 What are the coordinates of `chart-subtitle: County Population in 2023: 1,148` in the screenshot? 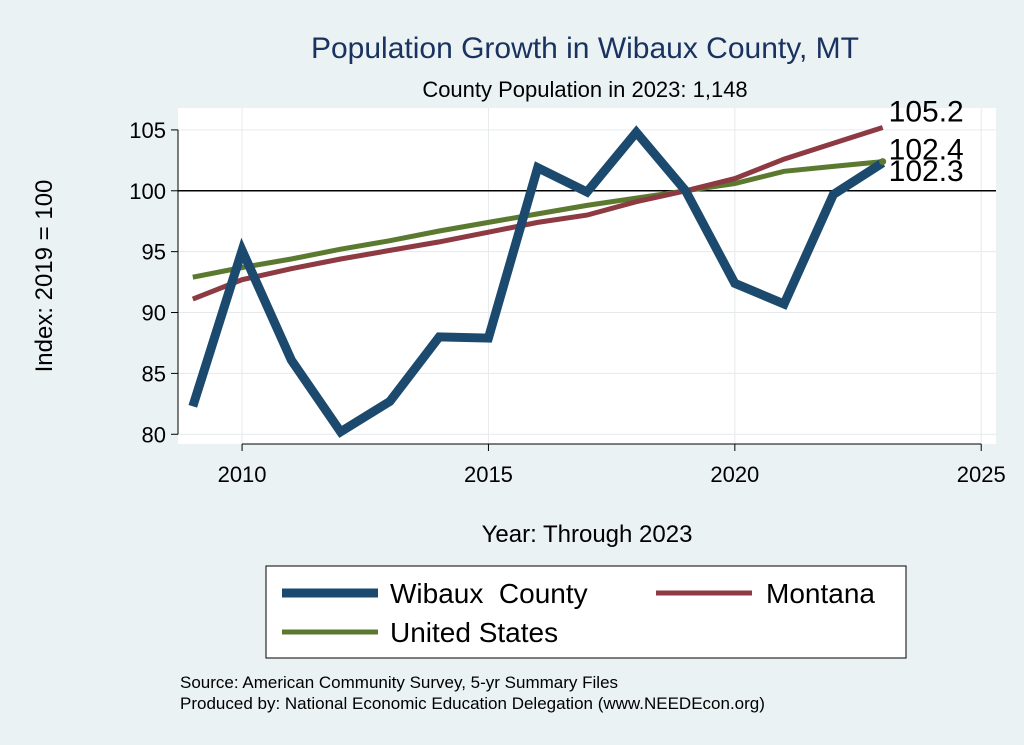 It's located at (584, 89).